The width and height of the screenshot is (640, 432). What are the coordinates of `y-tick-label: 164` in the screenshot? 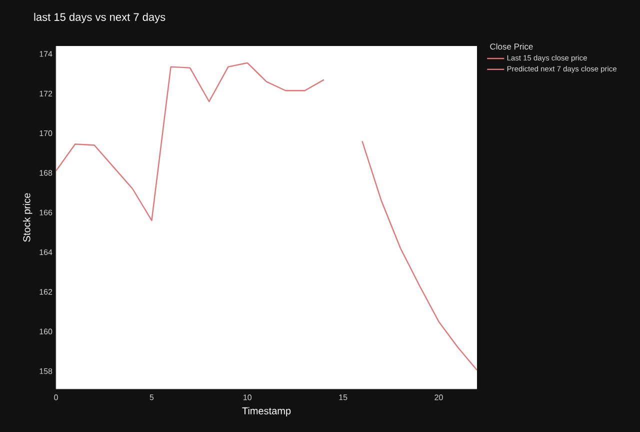 It's located at (46, 252).